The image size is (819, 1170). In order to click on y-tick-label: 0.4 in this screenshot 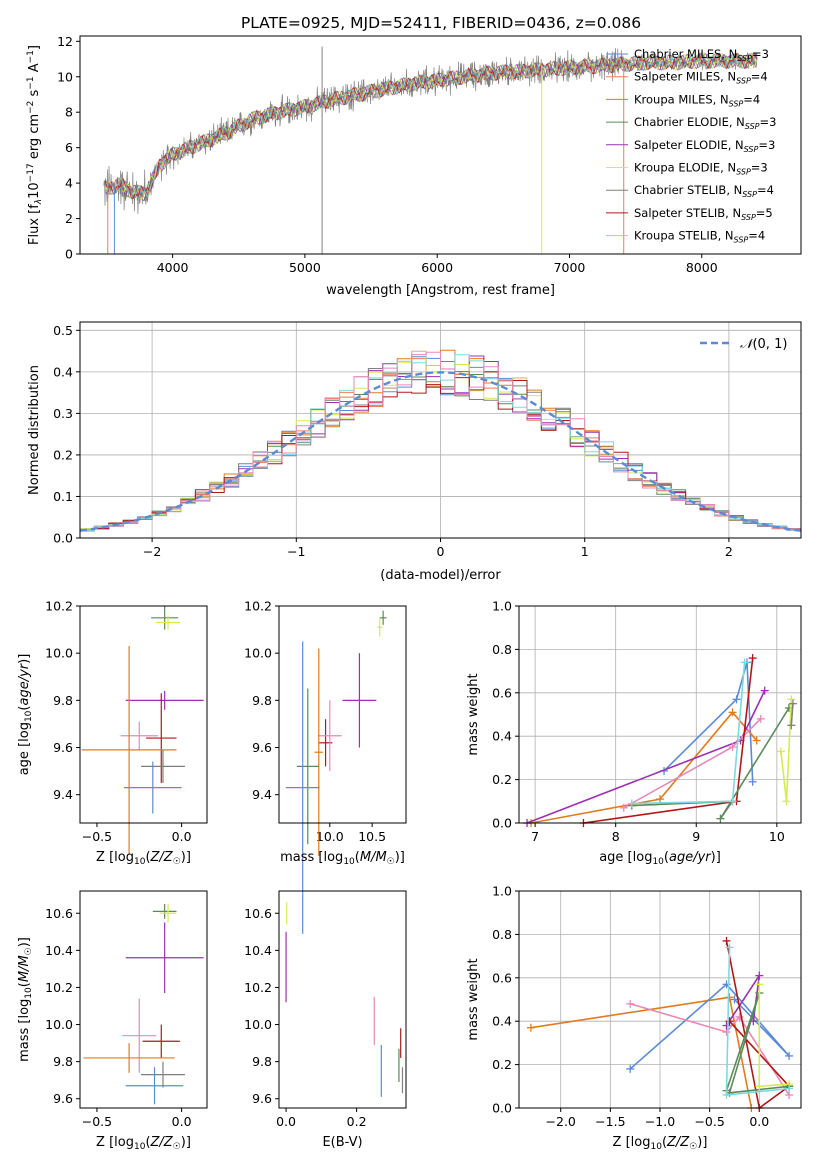, I will do `click(502, 736)`.